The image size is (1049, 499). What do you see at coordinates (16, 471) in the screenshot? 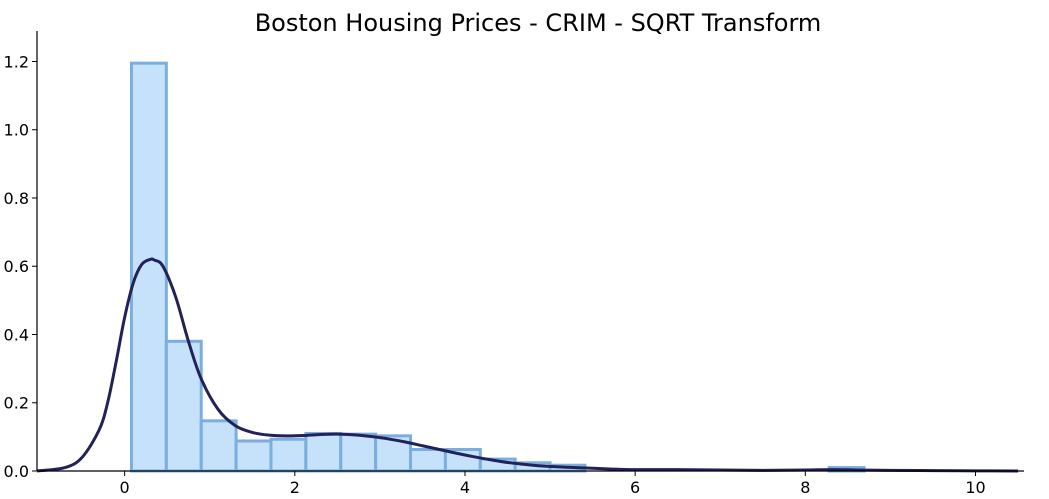
I see `y-tick-label: 0.0` at bounding box center [16, 471].